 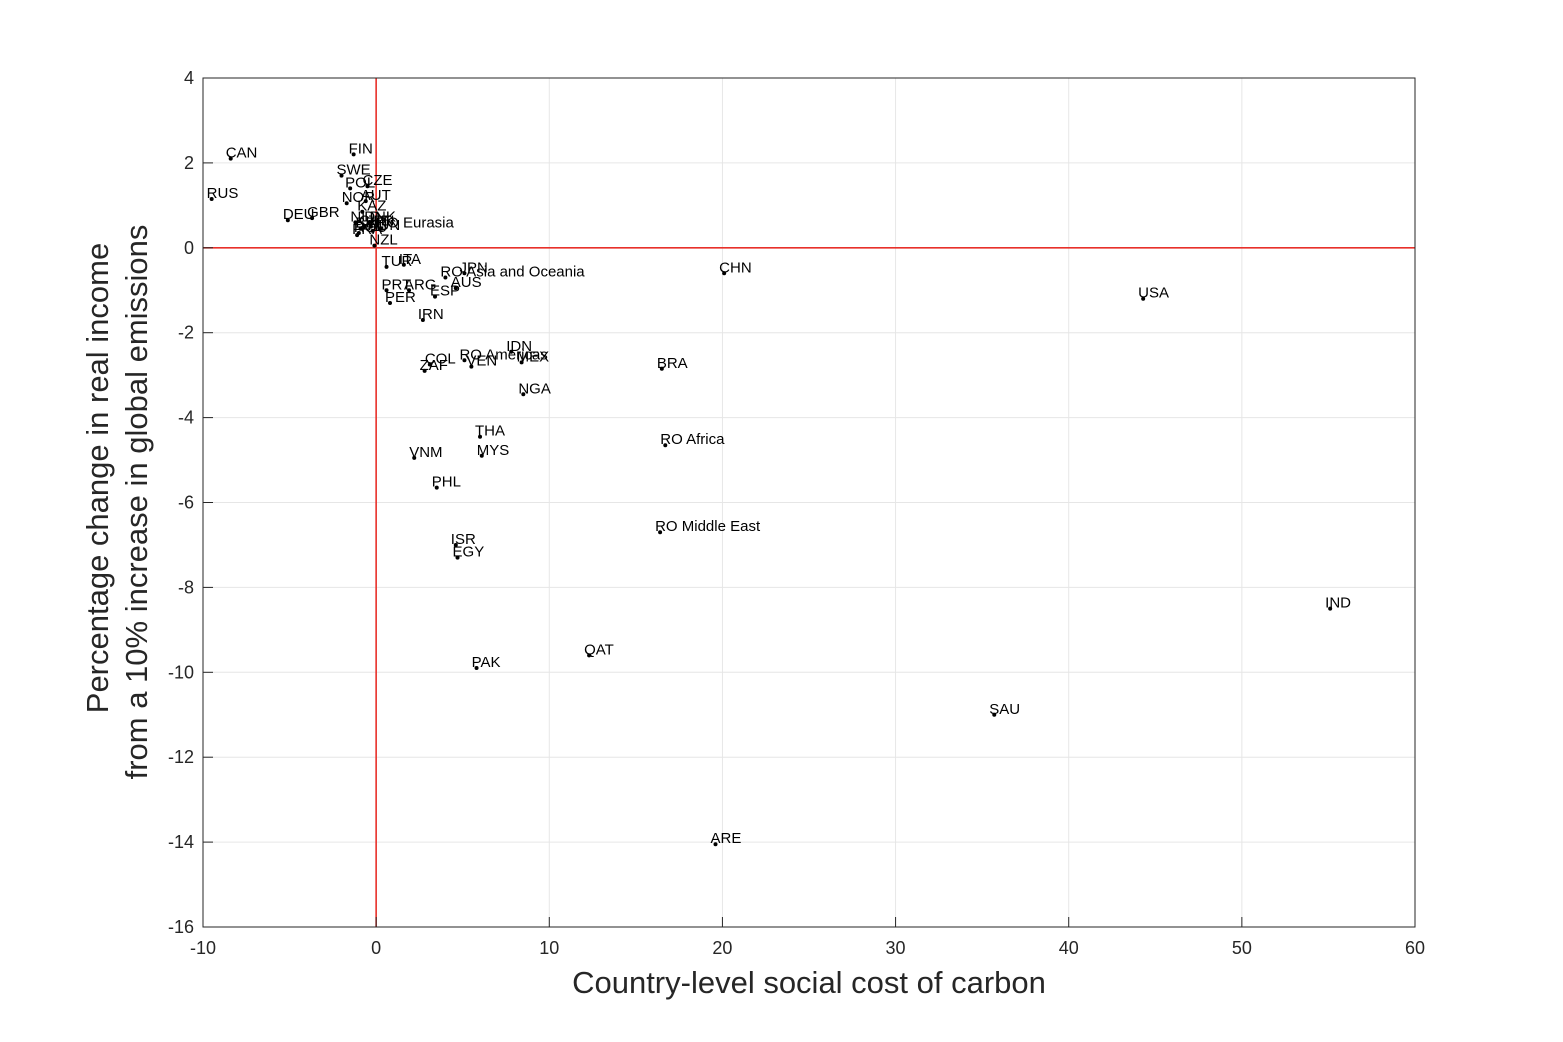 What do you see at coordinates (735, 267) in the screenshot?
I see `point-label: CHN` at bounding box center [735, 267].